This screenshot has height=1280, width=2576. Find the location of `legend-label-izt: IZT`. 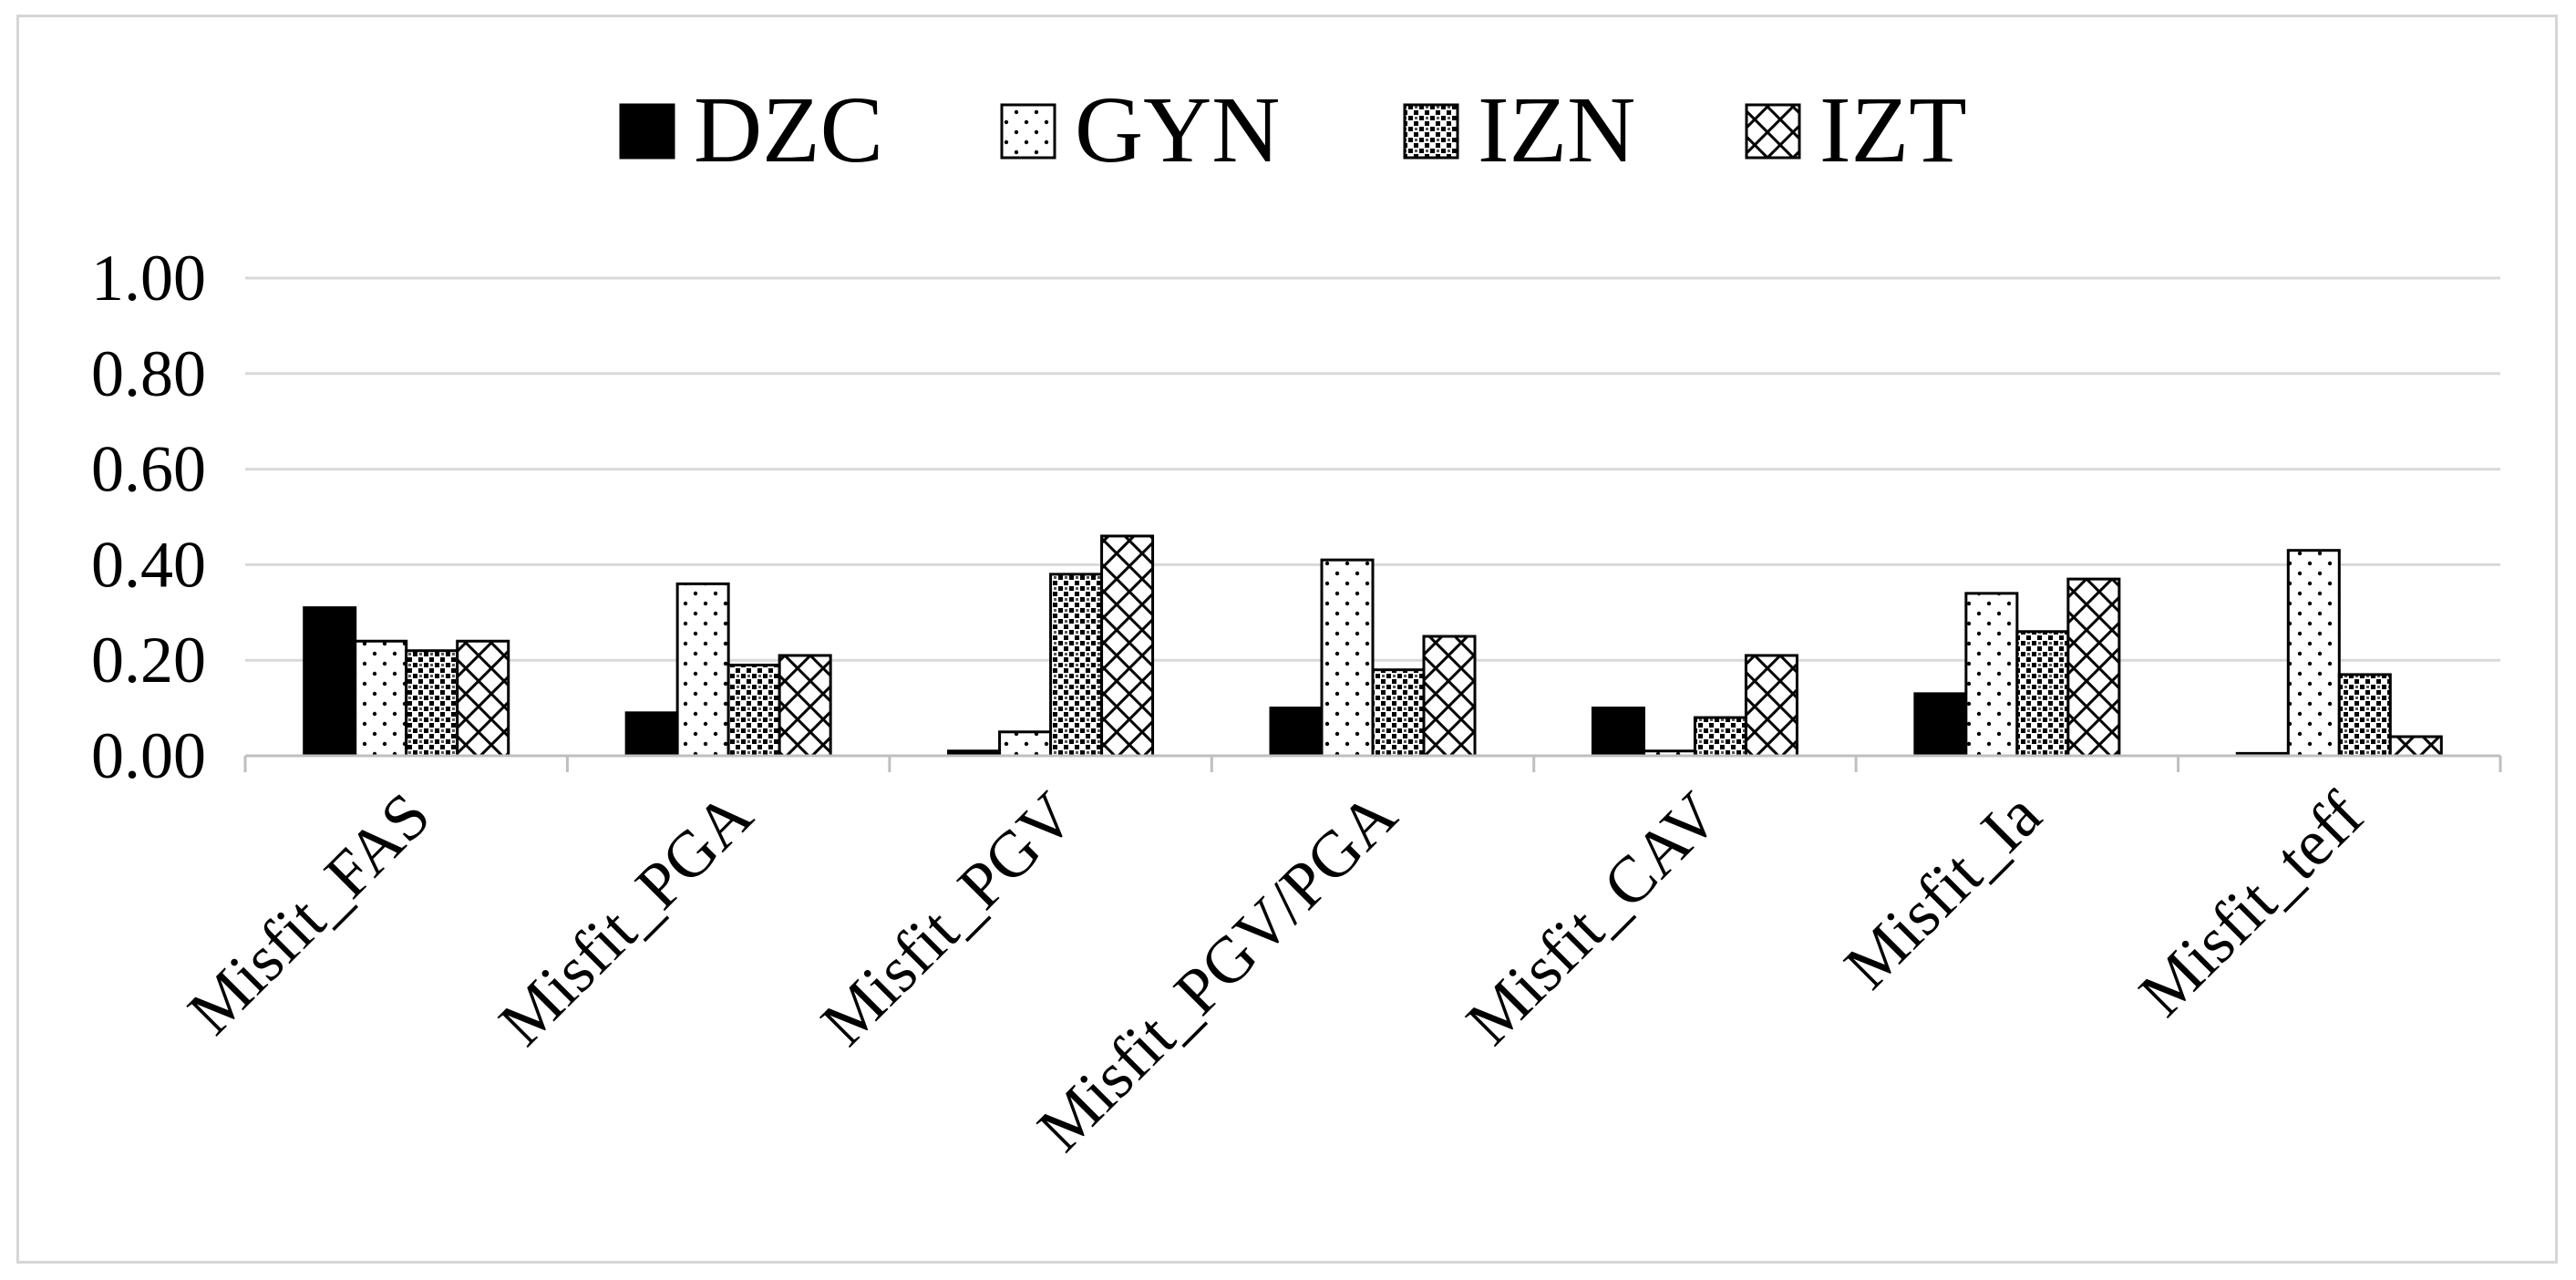

legend-label-izt: IZT is located at coordinates (1893, 129).